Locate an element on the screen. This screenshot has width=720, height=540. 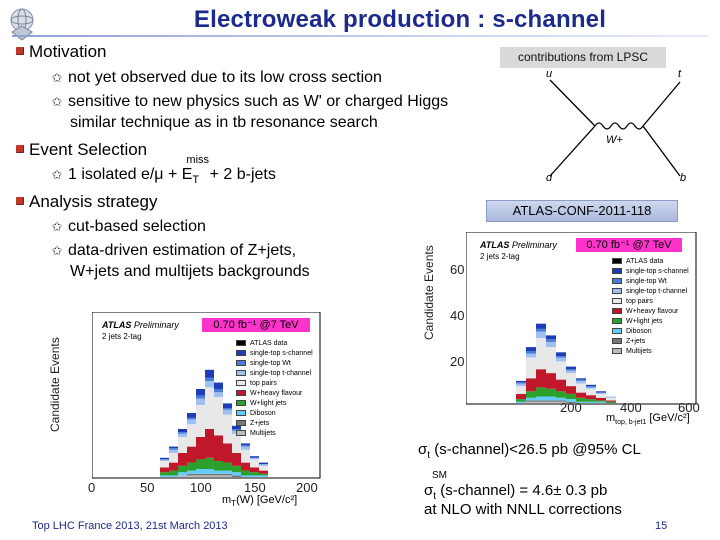
preliminary-word: Preliminary is located at coordinates (156, 325).